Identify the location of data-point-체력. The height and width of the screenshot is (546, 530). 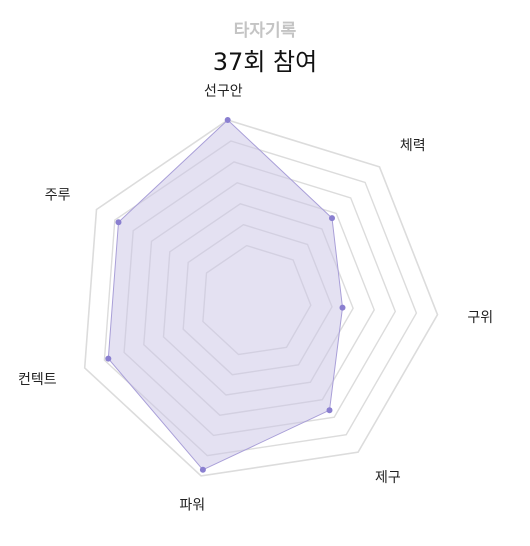
(332, 218).